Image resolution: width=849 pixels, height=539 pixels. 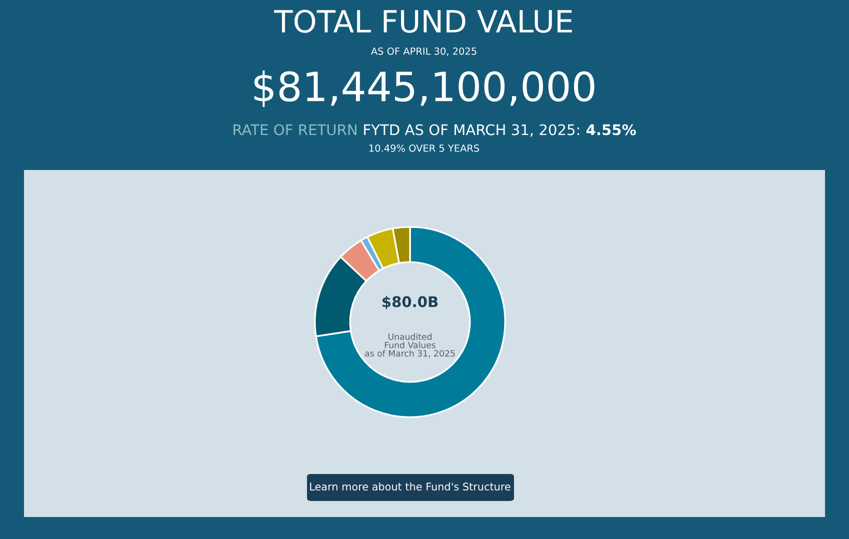 What do you see at coordinates (424, 148) in the screenshot?
I see `text: 10.49% OVER 5 YEARS` at bounding box center [424, 148].